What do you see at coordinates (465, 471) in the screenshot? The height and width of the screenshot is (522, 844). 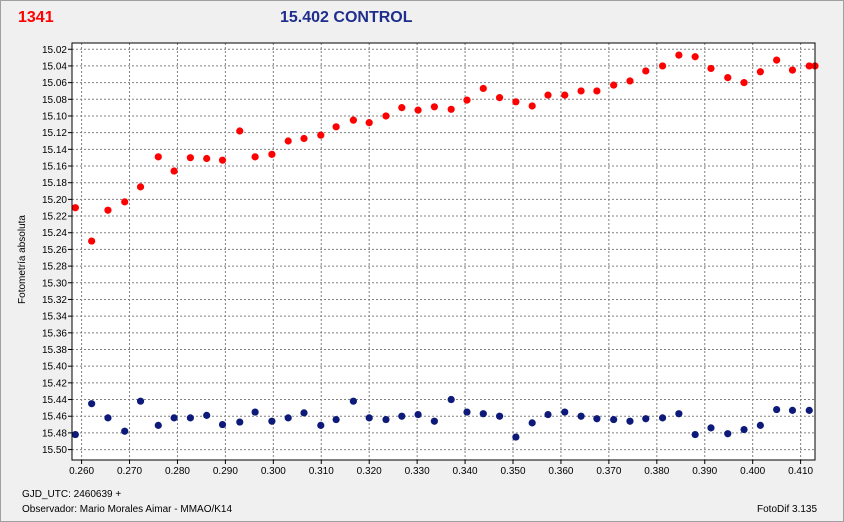 I see `x-tick-label: 0.340` at bounding box center [465, 471].